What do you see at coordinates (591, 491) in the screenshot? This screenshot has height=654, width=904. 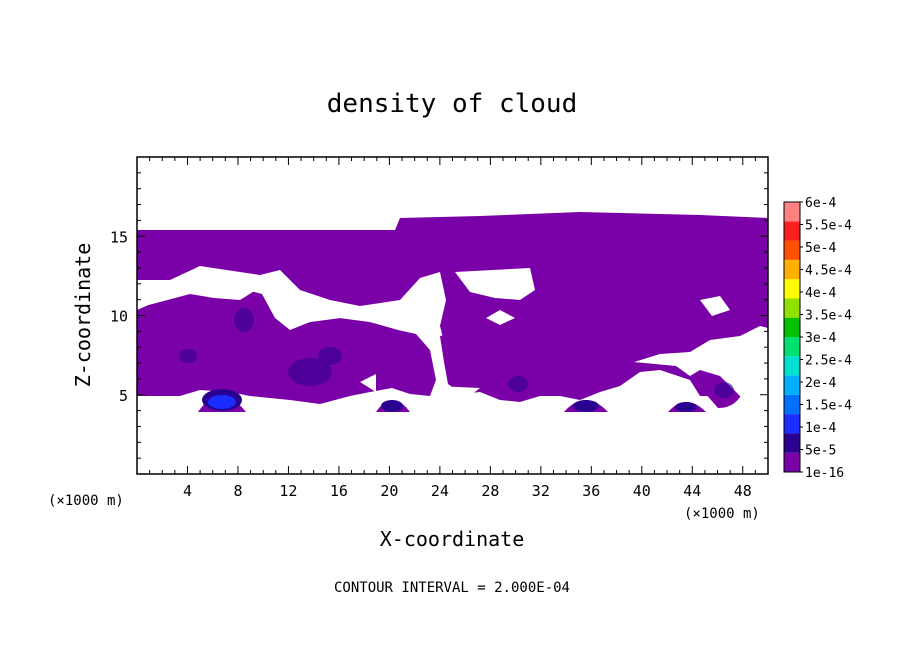 I see `x-tick-label: 36` at bounding box center [591, 491].